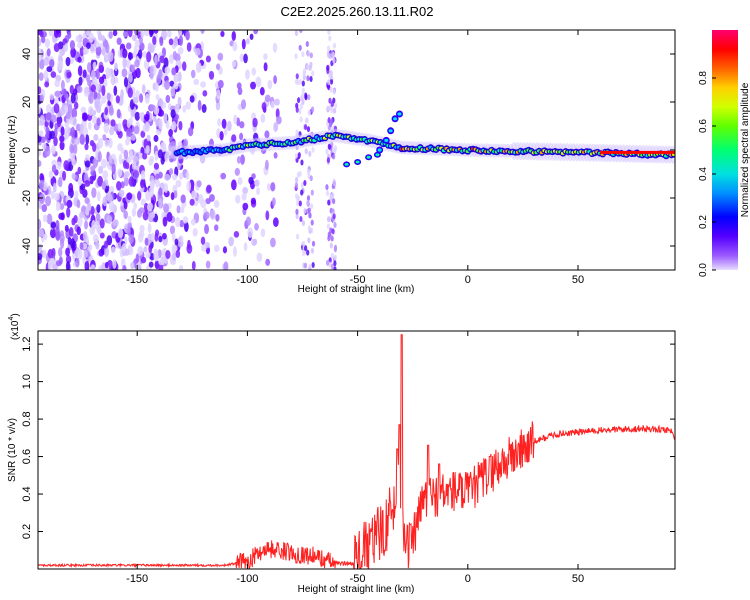 This screenshot has height=600, width=750. What do you see at coordinates (12, 150) in the screenshot?
I see `spectrogram-y-axis-label: Frequency (Hz)` at bounding box center [12, 150].